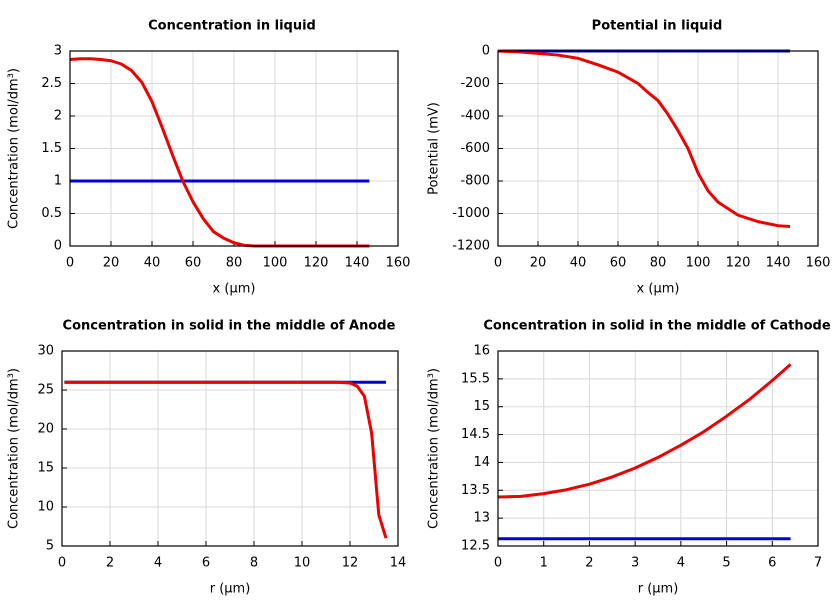  What do you see at coordinates (481, 518) in the screenshot?
I see `y-tick-label: 13` at bounding box center [481, 518].